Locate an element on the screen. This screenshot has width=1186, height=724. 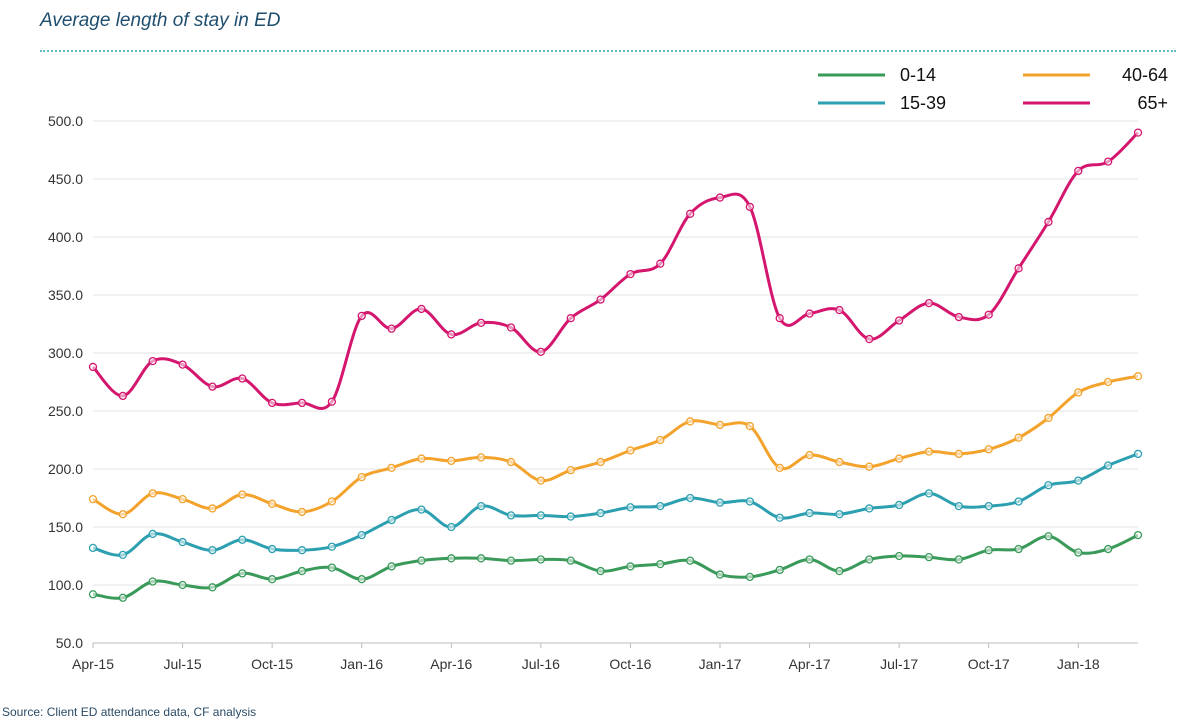
y-tick-label: 250.0 is located at coordinates (65, 411).